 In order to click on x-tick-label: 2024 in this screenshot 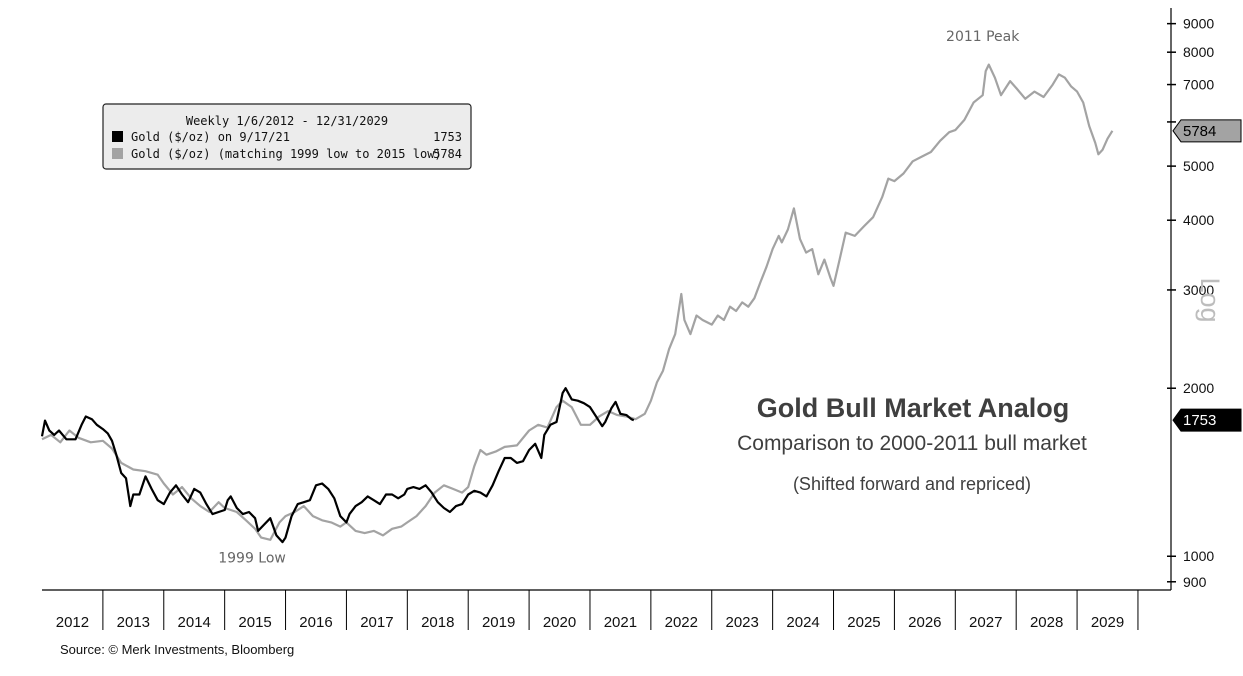, I will do `click(802, 622)`.